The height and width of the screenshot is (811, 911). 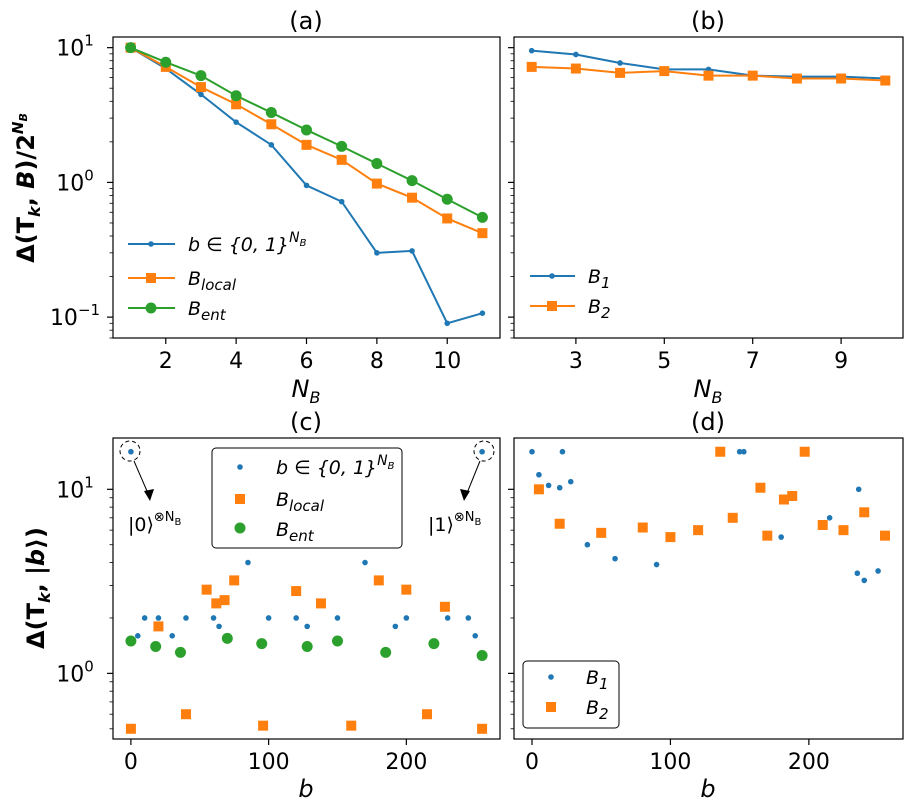 What do you see at coordinates (155, 523) in the screenshot?
I see `annotation-zero-state: |0⟩⊗NB` at bounding box center [155, 523].